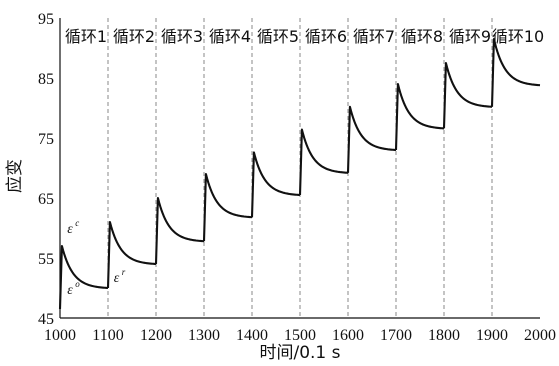 This screenshot has height=366, width=559. Describe the element at coordinates (540, 335) in the screenshot. I see `x-tick-label-2000: 2000` at that location.